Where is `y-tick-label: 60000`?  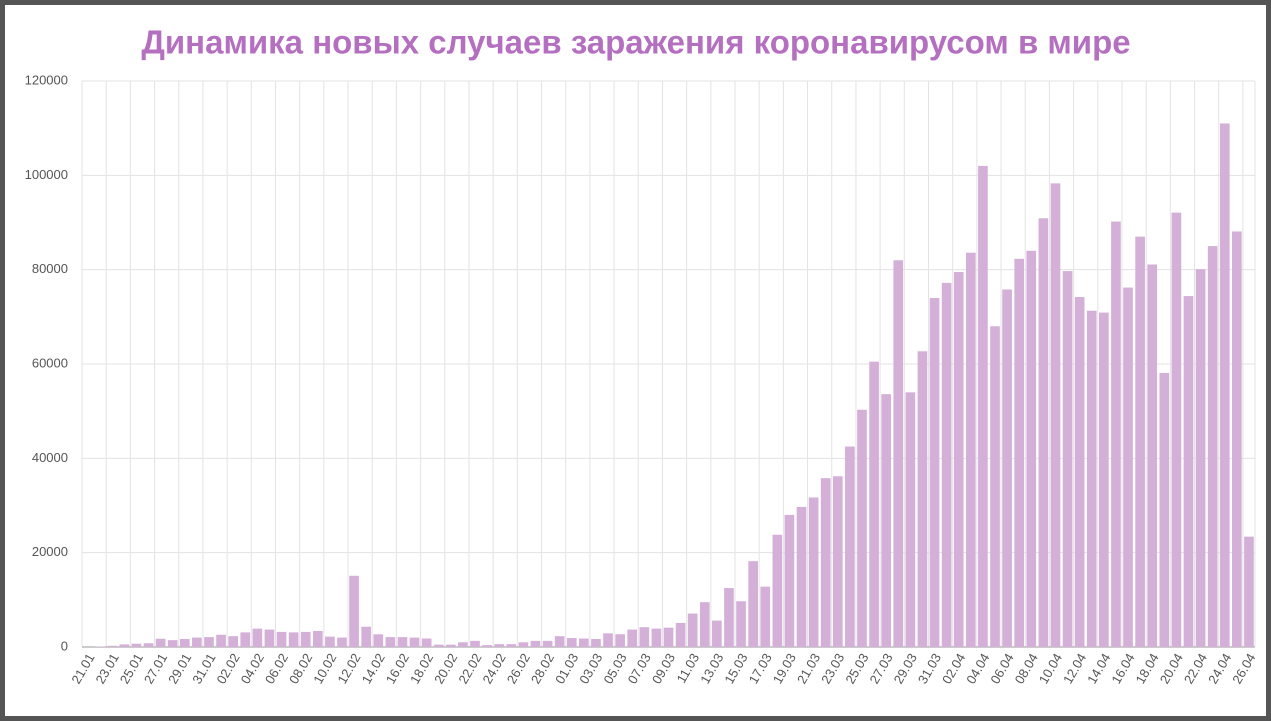
y-tick-label: 60000 is located at coordinates (50, 362).